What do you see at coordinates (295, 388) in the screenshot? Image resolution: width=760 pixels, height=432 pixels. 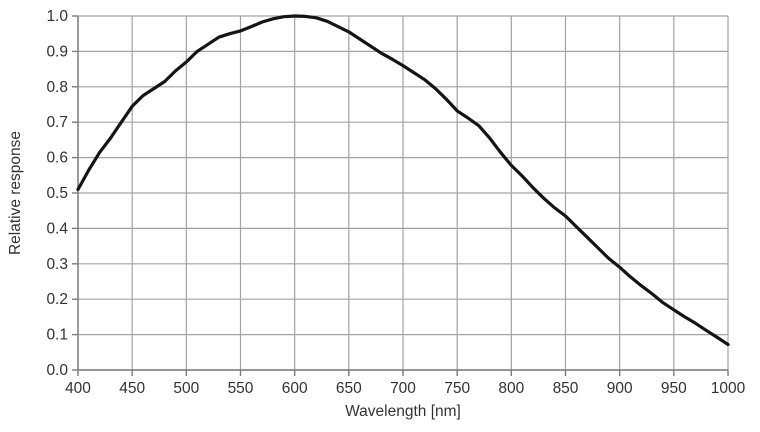 I see `x-tick-label: 600` at bounding box center [295, 388].